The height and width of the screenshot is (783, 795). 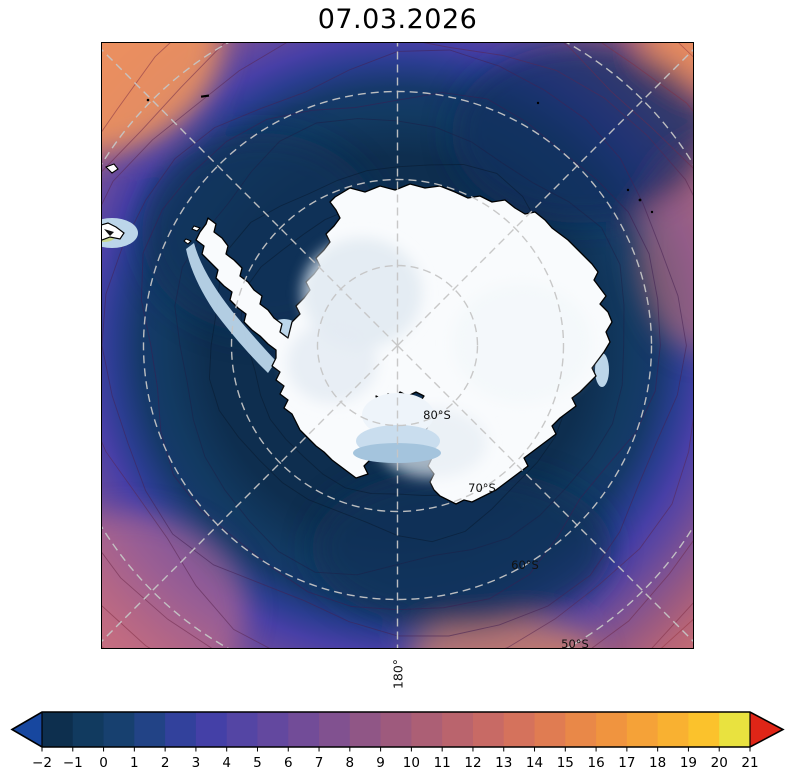 What do you see at coordinates (319, 763) in the screenshot?
I see `colorbar-tick-label: 7` at bounding box center [319, 763].